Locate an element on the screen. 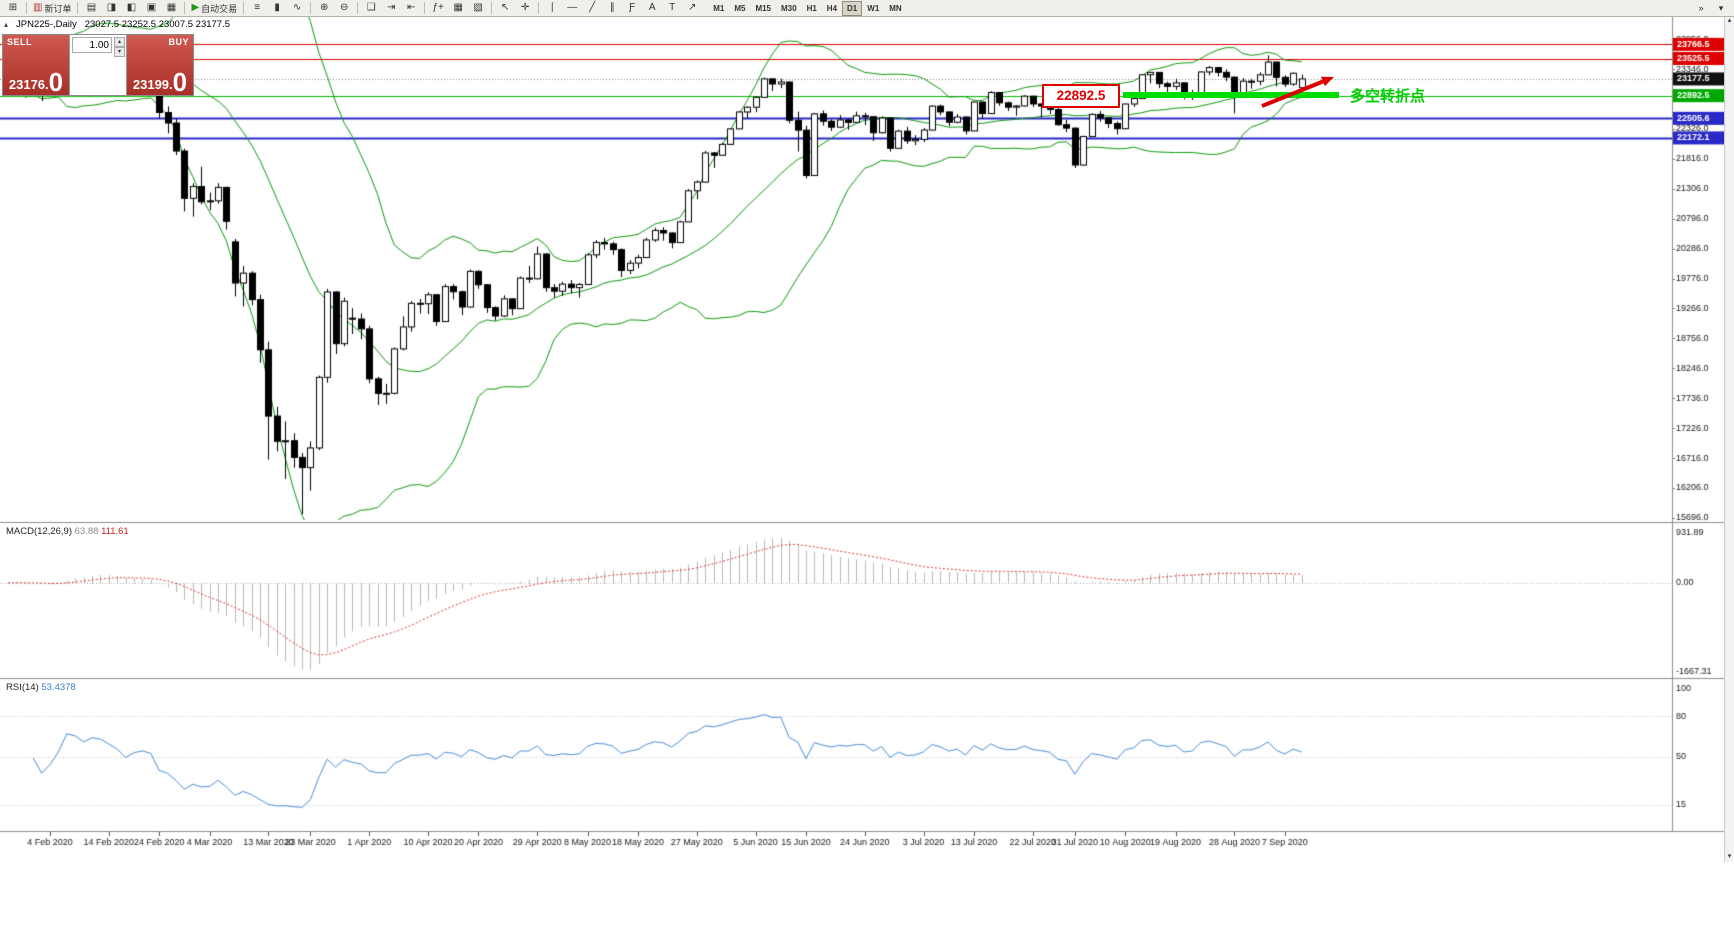 This screenshot has height=938, width=1734. trendline-button: ╱ is located at coordinates (592, 8).